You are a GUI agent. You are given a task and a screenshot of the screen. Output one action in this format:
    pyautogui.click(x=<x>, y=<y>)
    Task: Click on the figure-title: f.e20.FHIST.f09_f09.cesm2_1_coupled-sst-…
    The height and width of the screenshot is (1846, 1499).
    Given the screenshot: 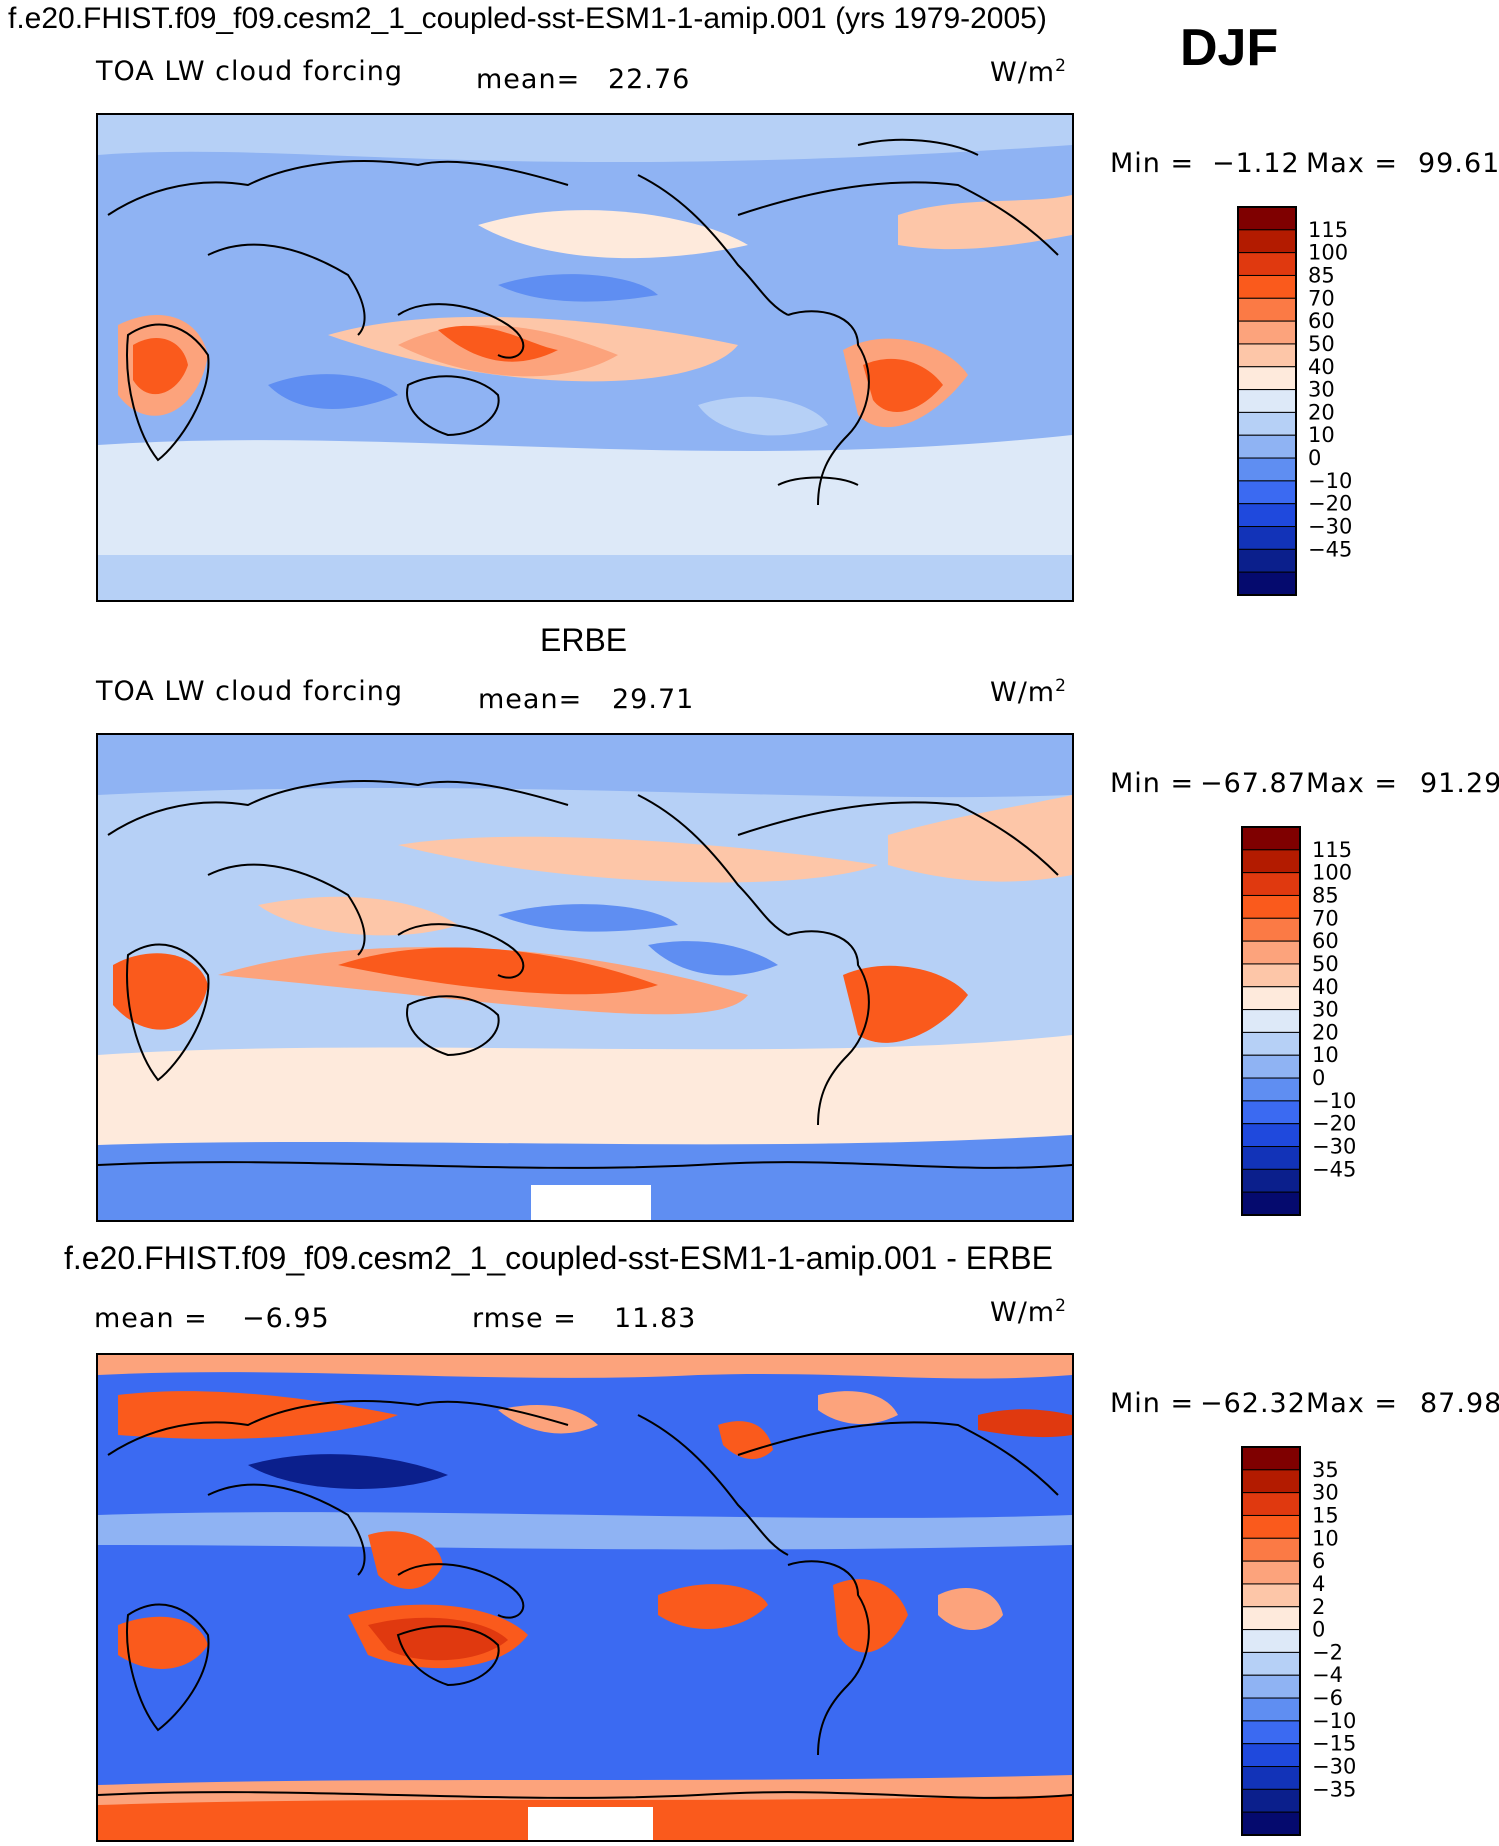 What is the action you would take?
    pyautogui.click(x=527, y=18)
    